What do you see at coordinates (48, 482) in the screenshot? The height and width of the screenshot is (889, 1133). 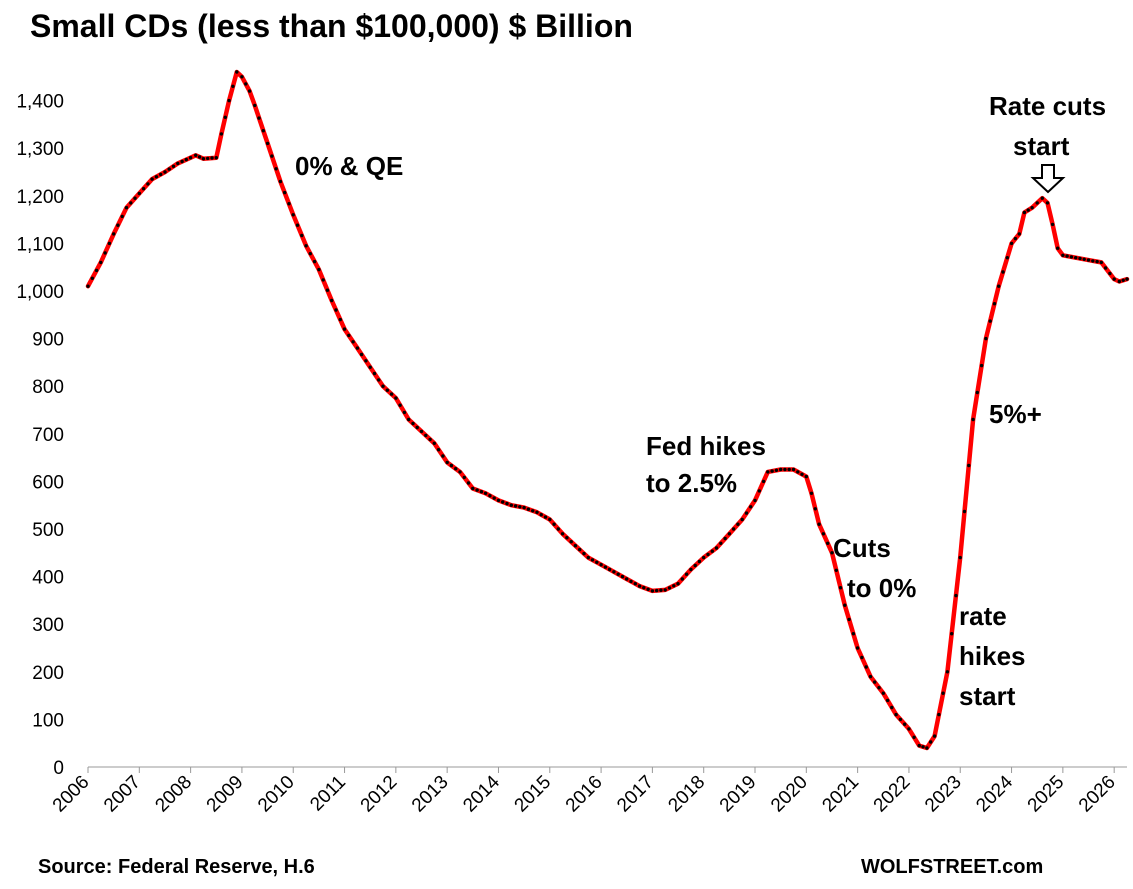 I see `y-tick-label: 600` at bounding box center [48, 482].